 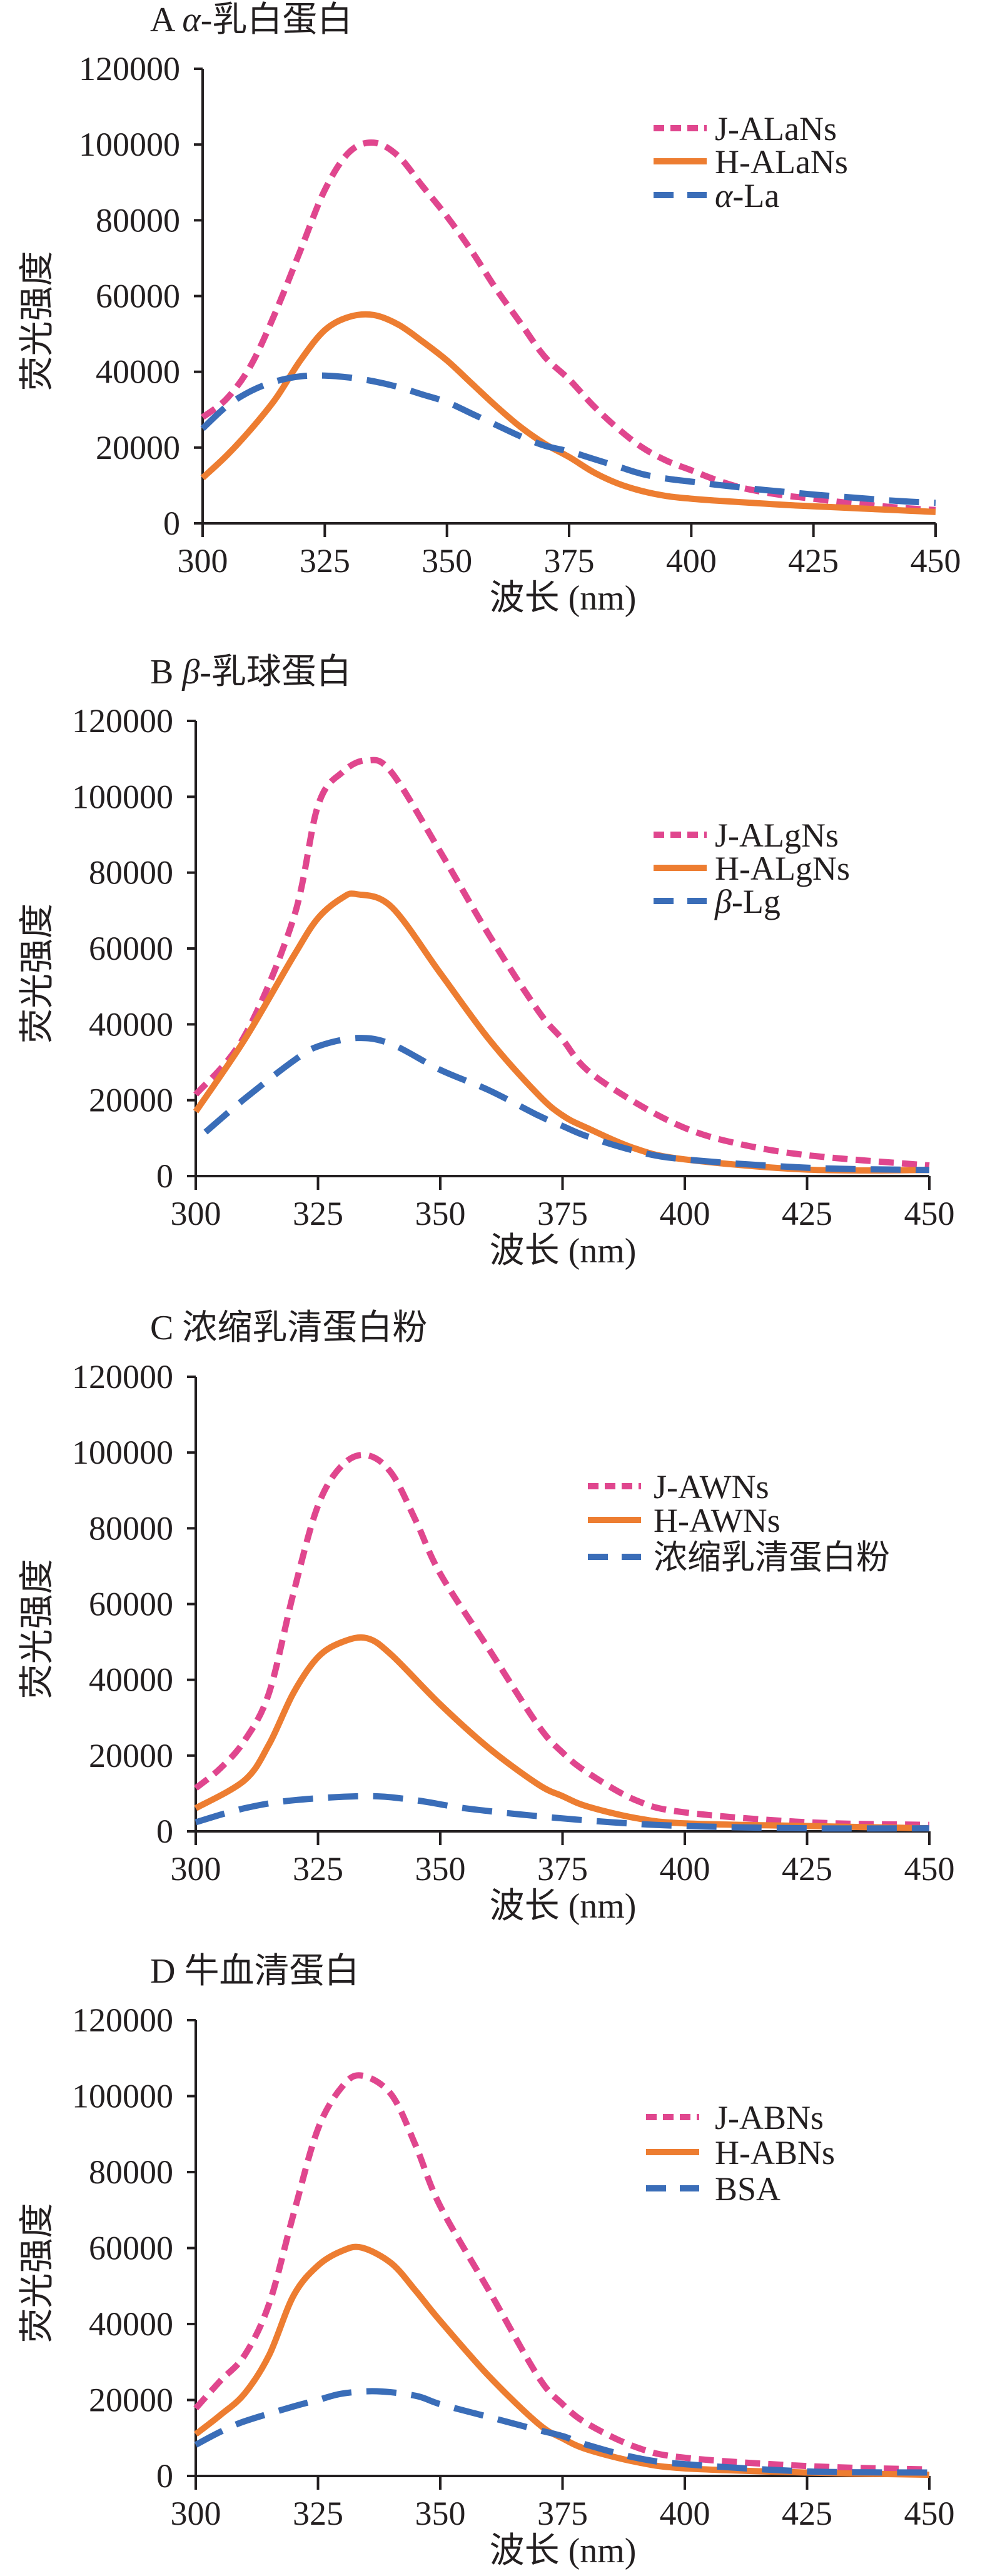 I want to click on legend-name: BSA, so click(x=748, y=2189).